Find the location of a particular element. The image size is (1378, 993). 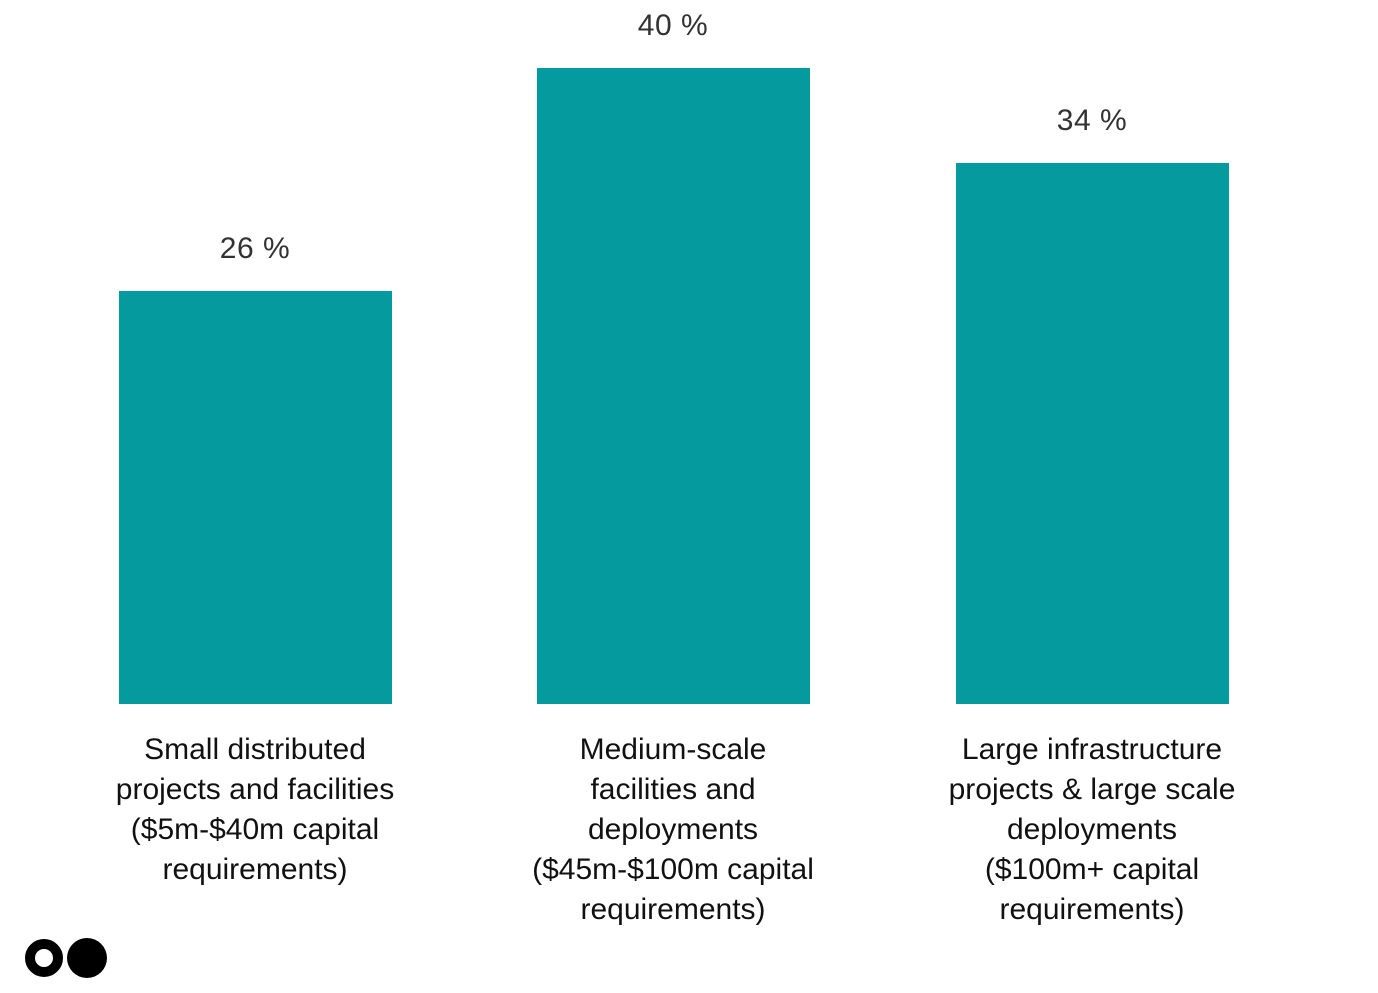

filled-circle-icon is located at coordinates (87, 958).